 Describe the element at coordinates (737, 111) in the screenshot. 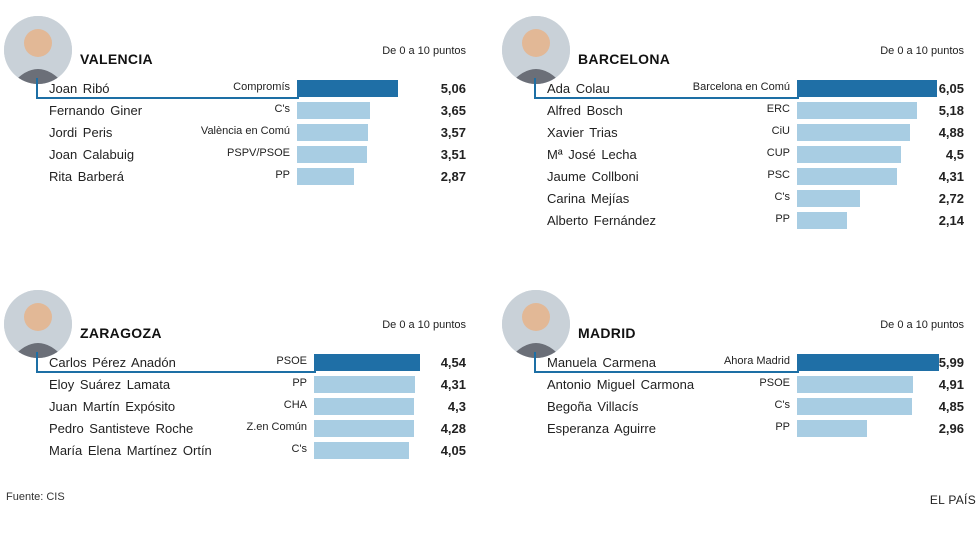

I see `table-row: Alfred Bosch ERC 5,18` at that location.